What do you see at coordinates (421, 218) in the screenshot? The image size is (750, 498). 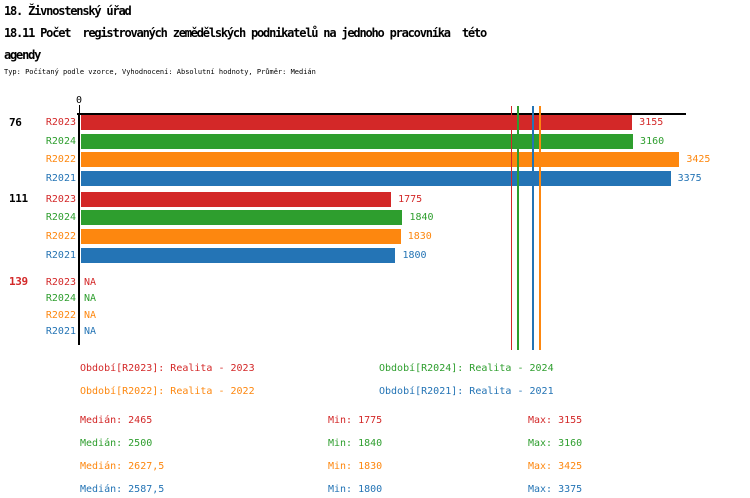 I see `bar-value-label: 1840` at bounding box center [421, 218].